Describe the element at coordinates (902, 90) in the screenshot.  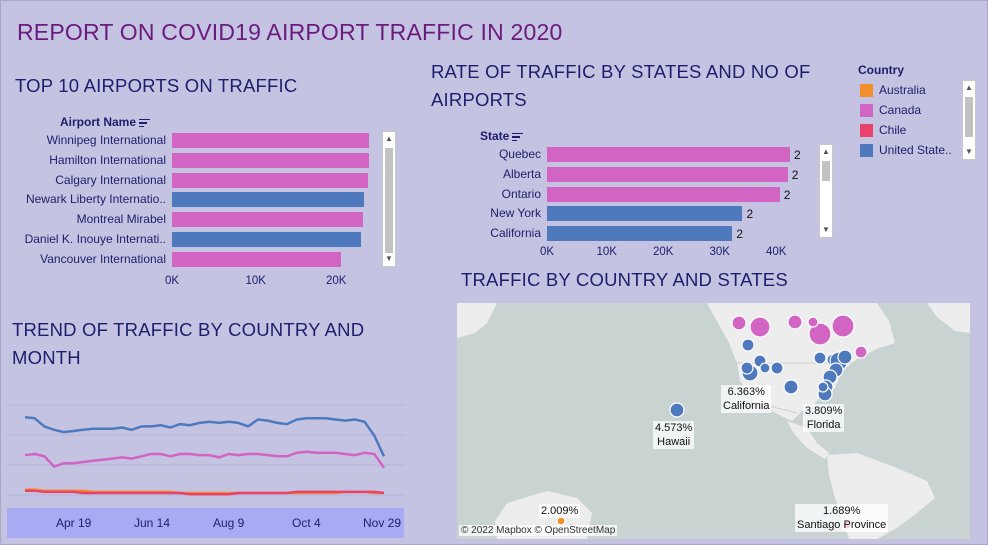
I see `legend-label: Australia` at that location.